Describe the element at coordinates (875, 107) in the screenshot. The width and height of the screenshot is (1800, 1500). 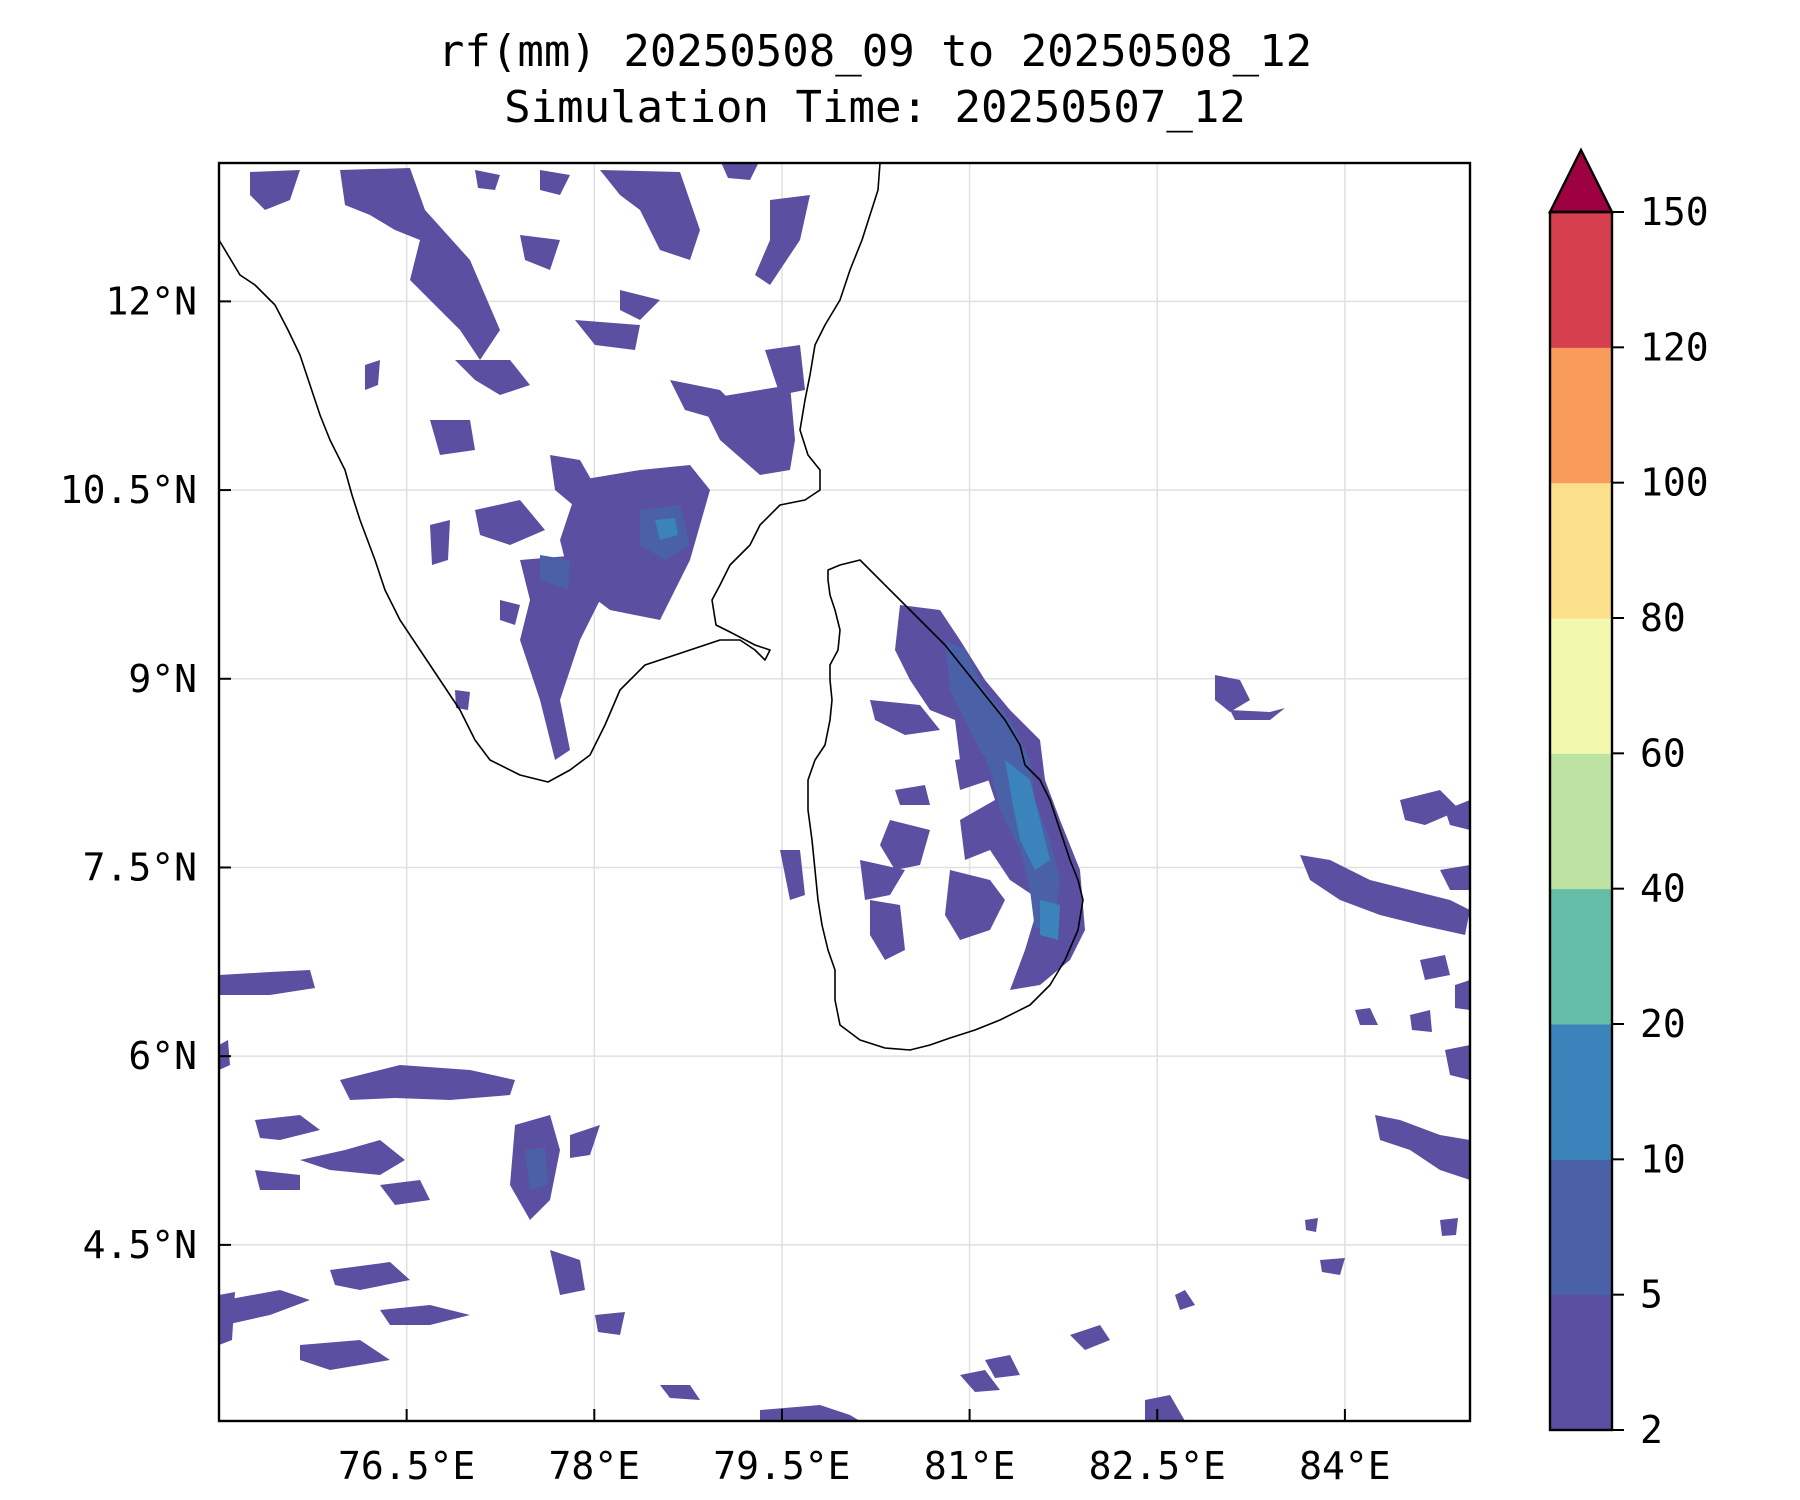
I see `title-line-2: Simulation Time: 20250507_12` at that location.